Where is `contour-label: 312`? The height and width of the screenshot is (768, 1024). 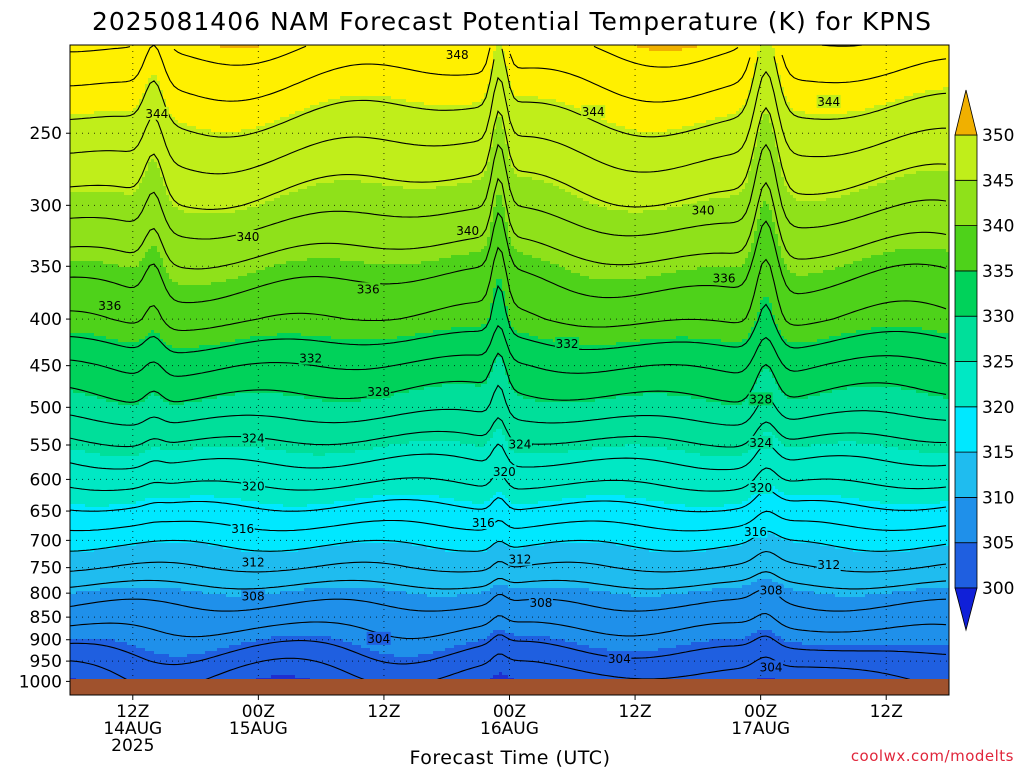
contour-label: 312 is located at coordinates (828, 564).